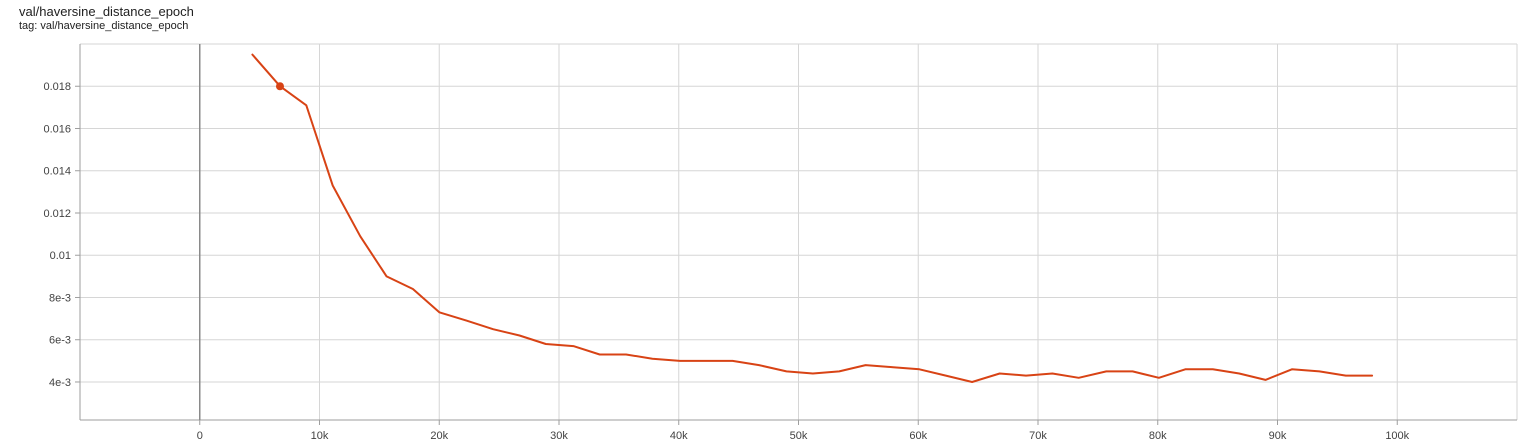 The width and height of the screenshot is (1535, 445). What do you see at coordinates (679, 436) in the screenshot?
I see `x-tick-label: 40k` at bounding box center [679, 436].